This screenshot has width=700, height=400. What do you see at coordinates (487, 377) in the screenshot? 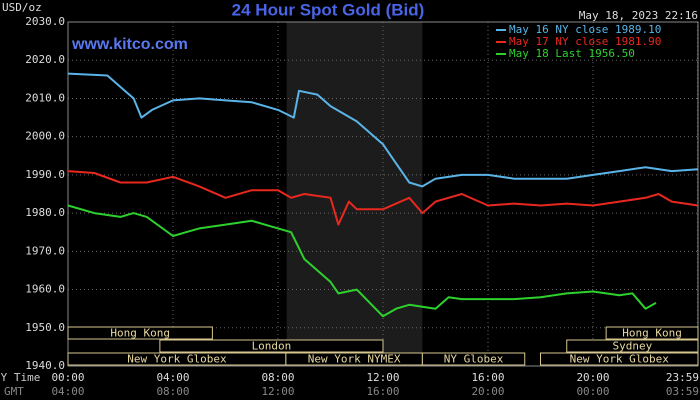
I see `x-tick-label: 16:00` at bounding box center [487, 377].